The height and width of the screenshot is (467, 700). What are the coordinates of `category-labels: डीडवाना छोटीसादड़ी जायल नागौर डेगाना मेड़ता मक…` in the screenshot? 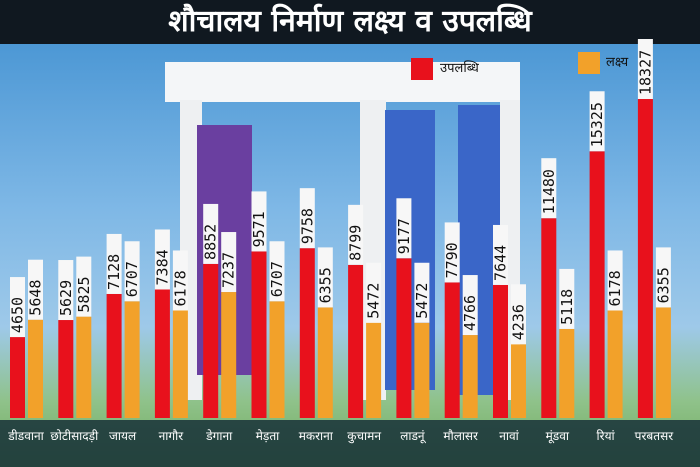 It's located at (340, 436).